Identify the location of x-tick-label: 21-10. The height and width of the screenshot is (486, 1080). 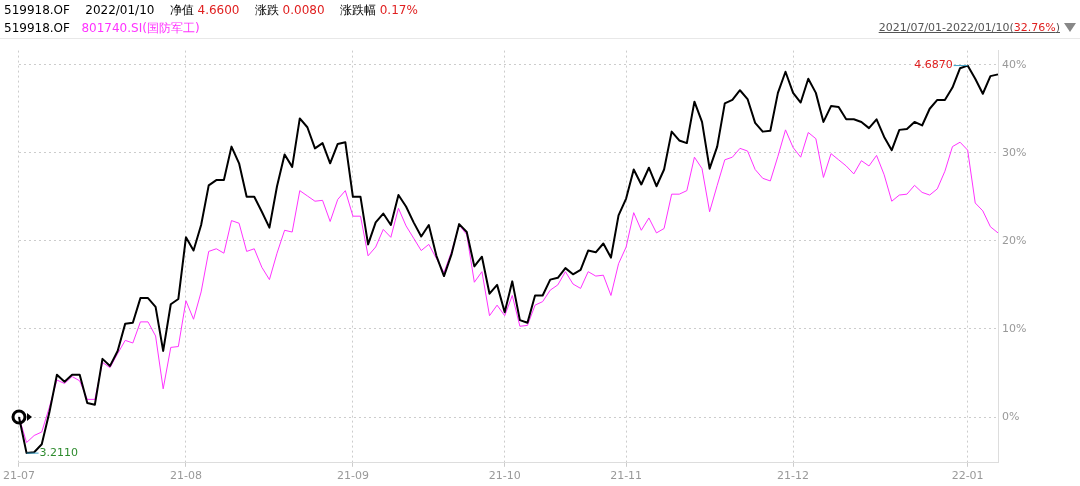
(504, 476).